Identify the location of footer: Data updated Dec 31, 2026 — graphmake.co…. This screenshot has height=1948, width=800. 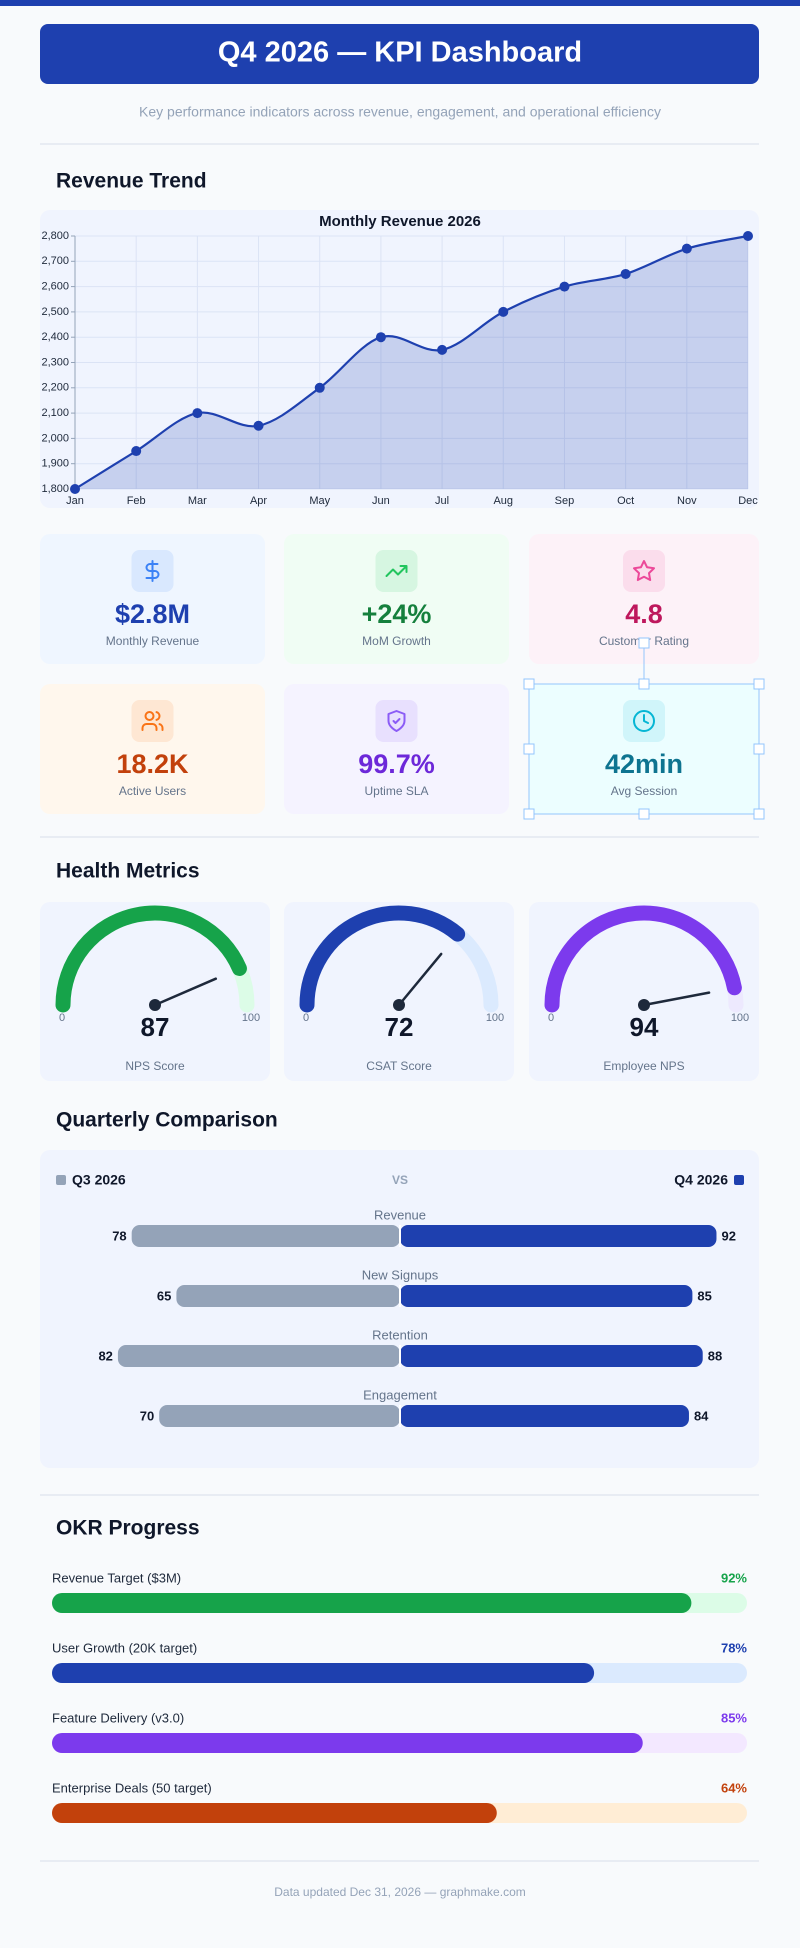
(399, 1892).